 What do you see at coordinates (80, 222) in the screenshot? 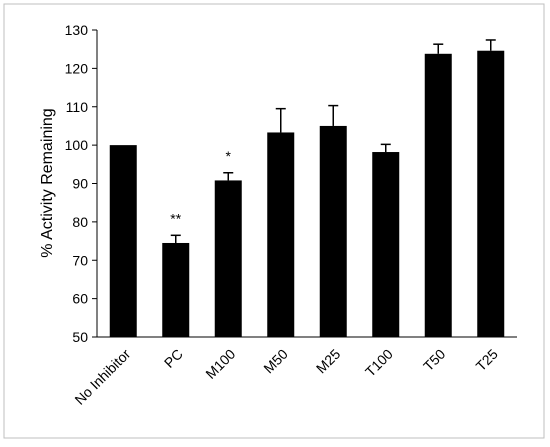
I see `y-tick-label: 80` at bounding box center [80, 222].